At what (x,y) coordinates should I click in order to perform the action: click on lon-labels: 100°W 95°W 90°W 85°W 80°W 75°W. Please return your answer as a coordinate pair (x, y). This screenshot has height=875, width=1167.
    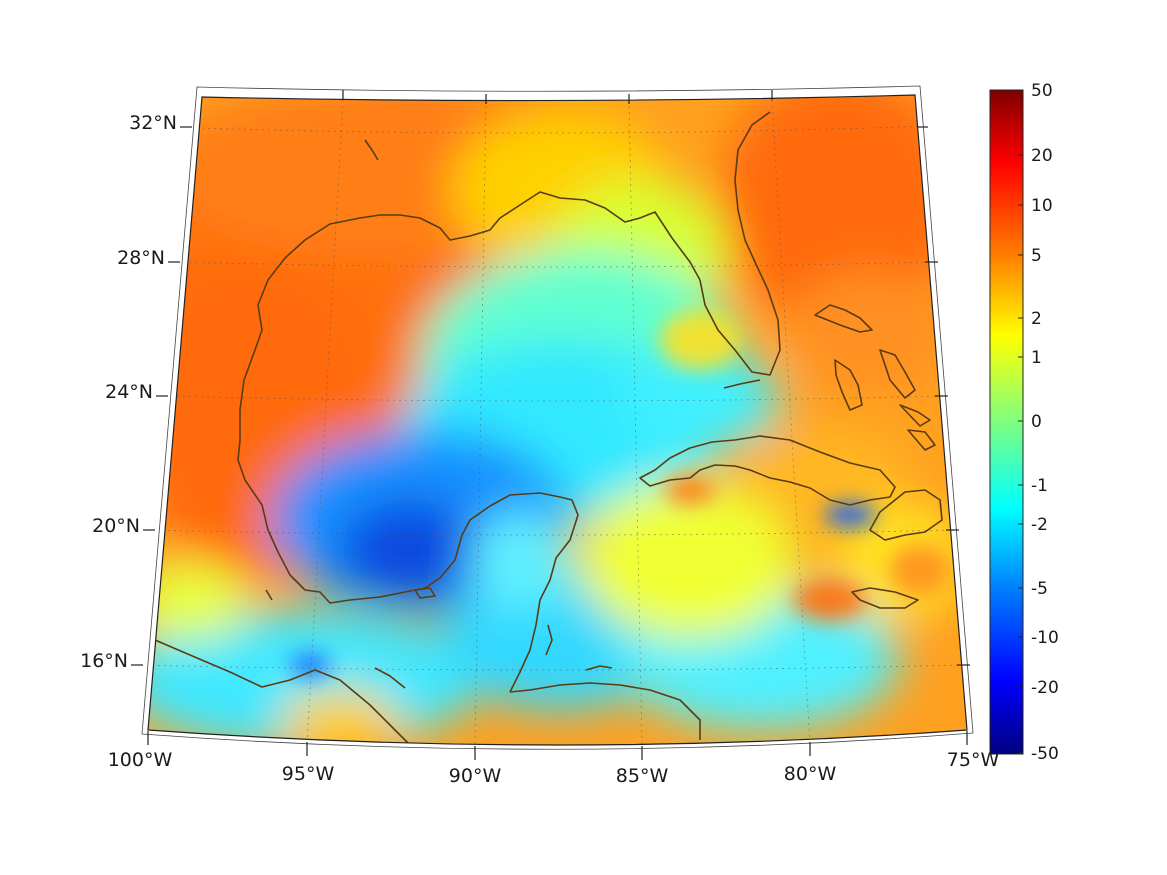
    Looking at the image, I should click on (554, 768).